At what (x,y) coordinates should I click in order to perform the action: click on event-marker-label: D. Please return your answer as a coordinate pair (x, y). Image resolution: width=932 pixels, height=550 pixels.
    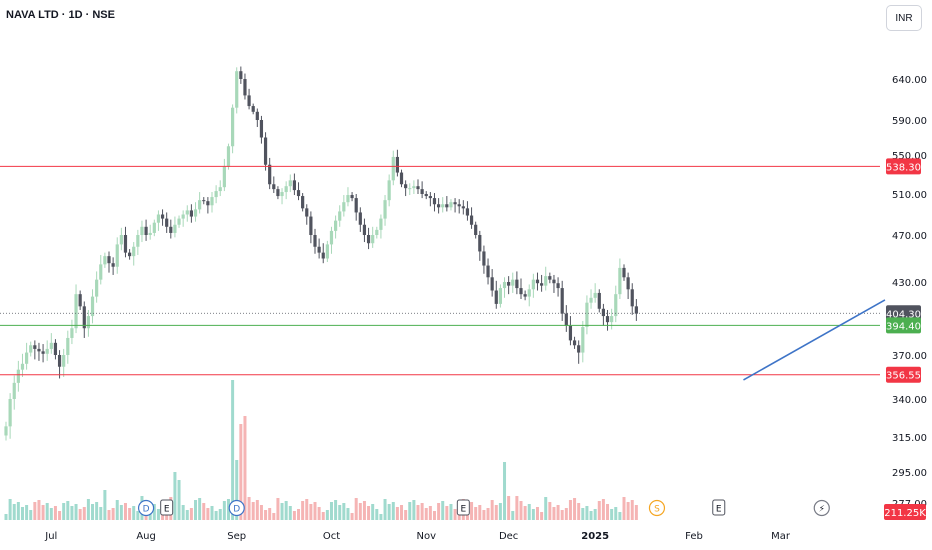
    Looking at the image, I should click on (146, 510).